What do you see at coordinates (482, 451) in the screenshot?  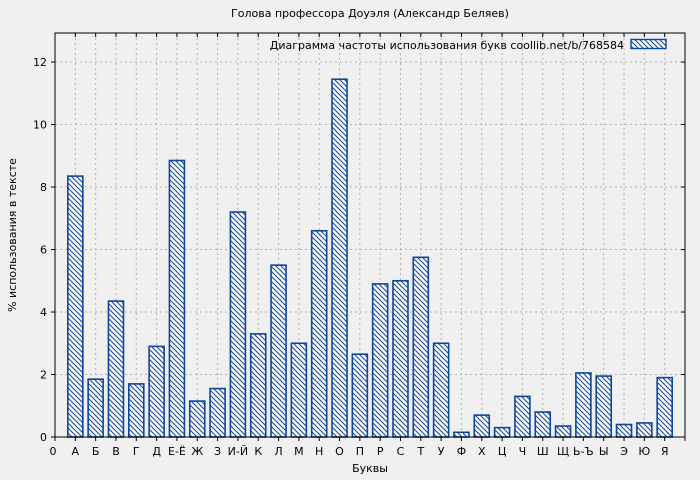 I see `x-tick-label: Х` at bounding box center [482, 451].